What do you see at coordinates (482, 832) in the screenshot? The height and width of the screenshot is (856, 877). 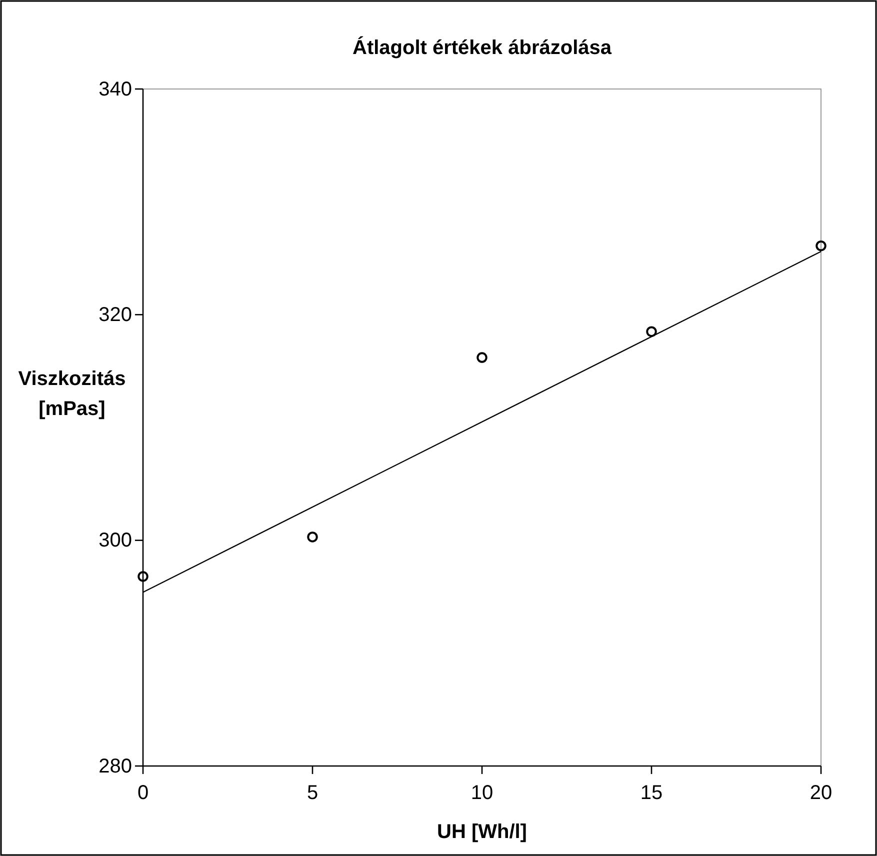 I see `x-axis-title: UH [Wh/l]` at bounding box center [482, 832].